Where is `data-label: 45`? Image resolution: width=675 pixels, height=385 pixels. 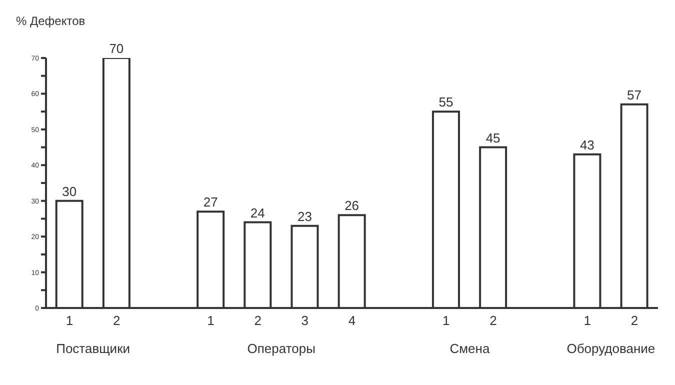 data-label: 45 is located at coordinates (493, 138).